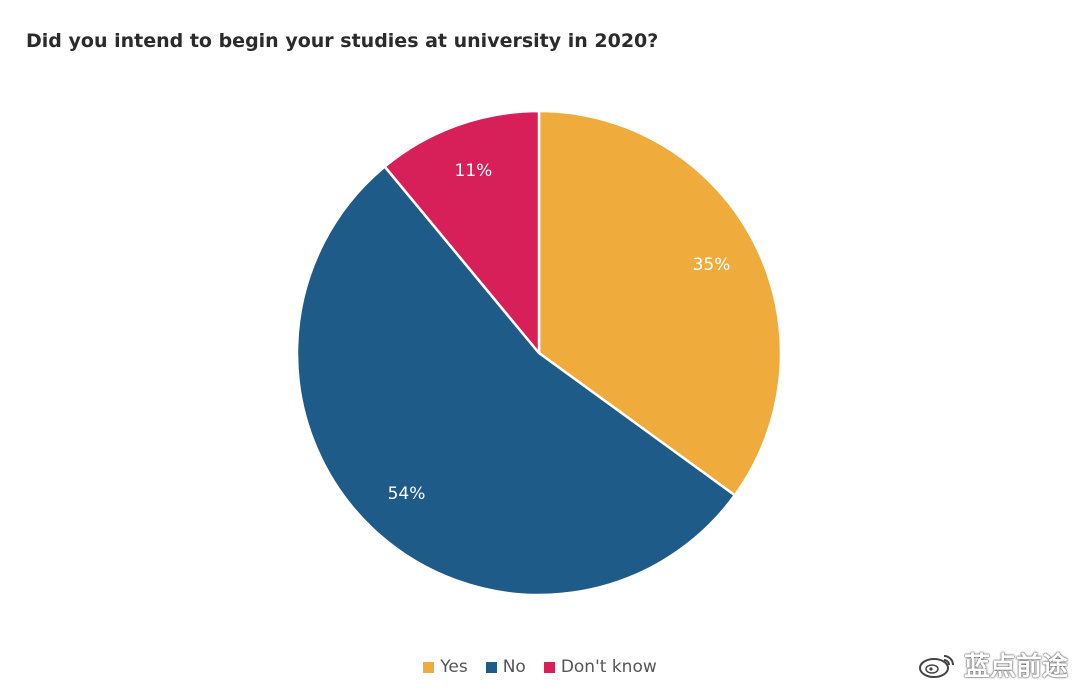 The width and height of the screenshot is (1080, 690). I want to click on pie-label-yes: 35%, so click(712, 265).